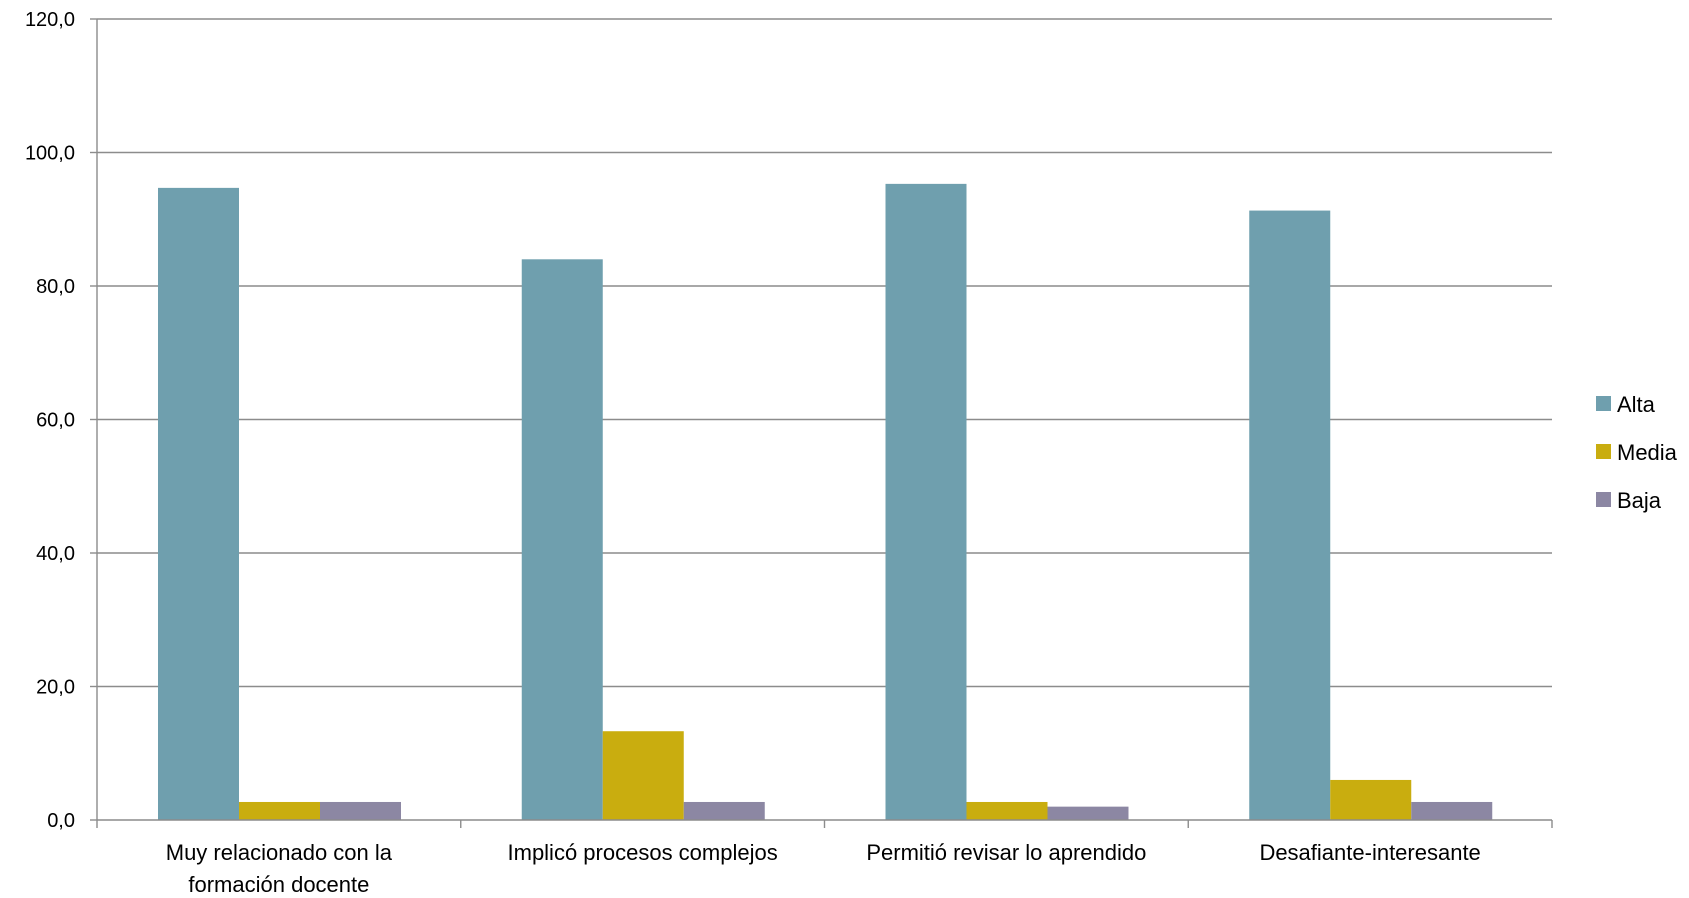 Image resolution: width=1689 pixels, height=898 pixels. Describe the element at coordinates (278, 884) in the screenshot. I see `x-tick-label: formación docente` at that location.